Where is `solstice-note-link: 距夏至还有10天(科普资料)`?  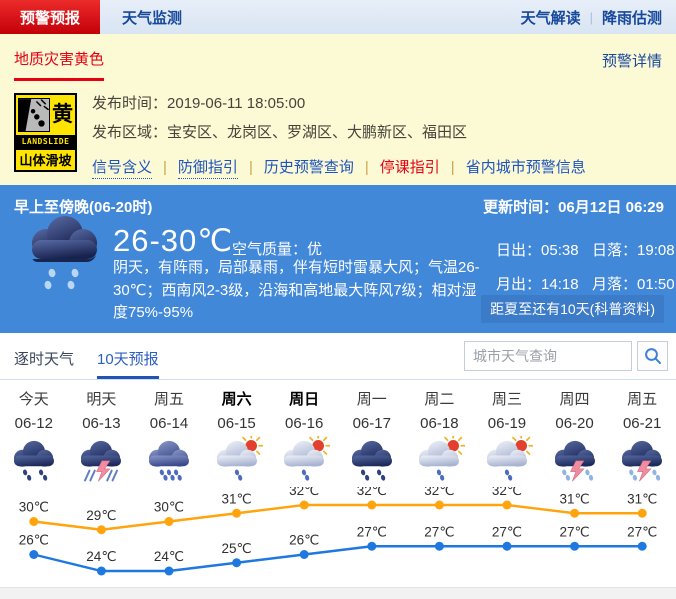 solstice-note-link: 距夏至还有10天(科普资料) is located at coordinates (572, 309).